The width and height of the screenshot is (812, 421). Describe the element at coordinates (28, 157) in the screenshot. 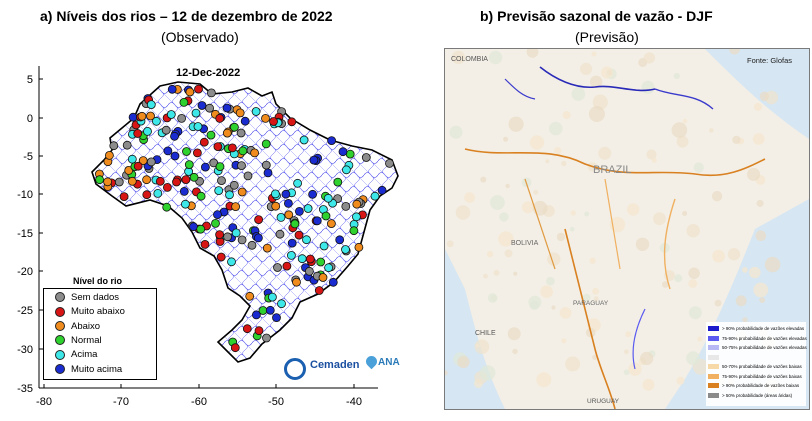

I see `y-tick-label: -5` at that location.